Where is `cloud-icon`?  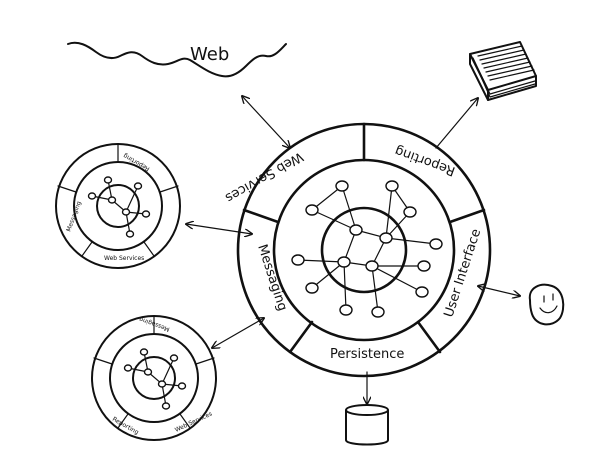 cloud-icon is located at coordinates (177, 59).